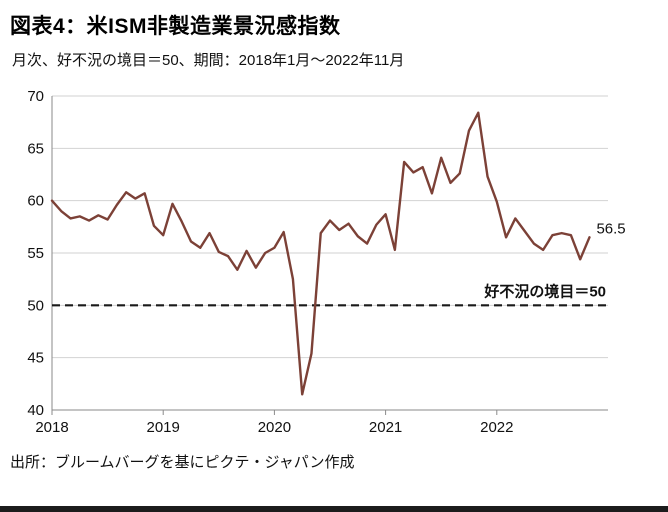  Describe the element at coordinates (35, 410) in the screenshot. I see `y-tick-label: 40` at that location.